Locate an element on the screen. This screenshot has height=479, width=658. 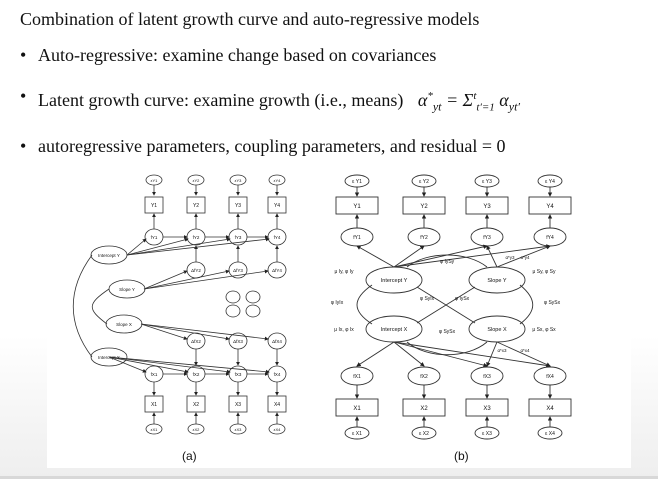
coefficient-label: α*y3 is located at coordinates (510, 257).